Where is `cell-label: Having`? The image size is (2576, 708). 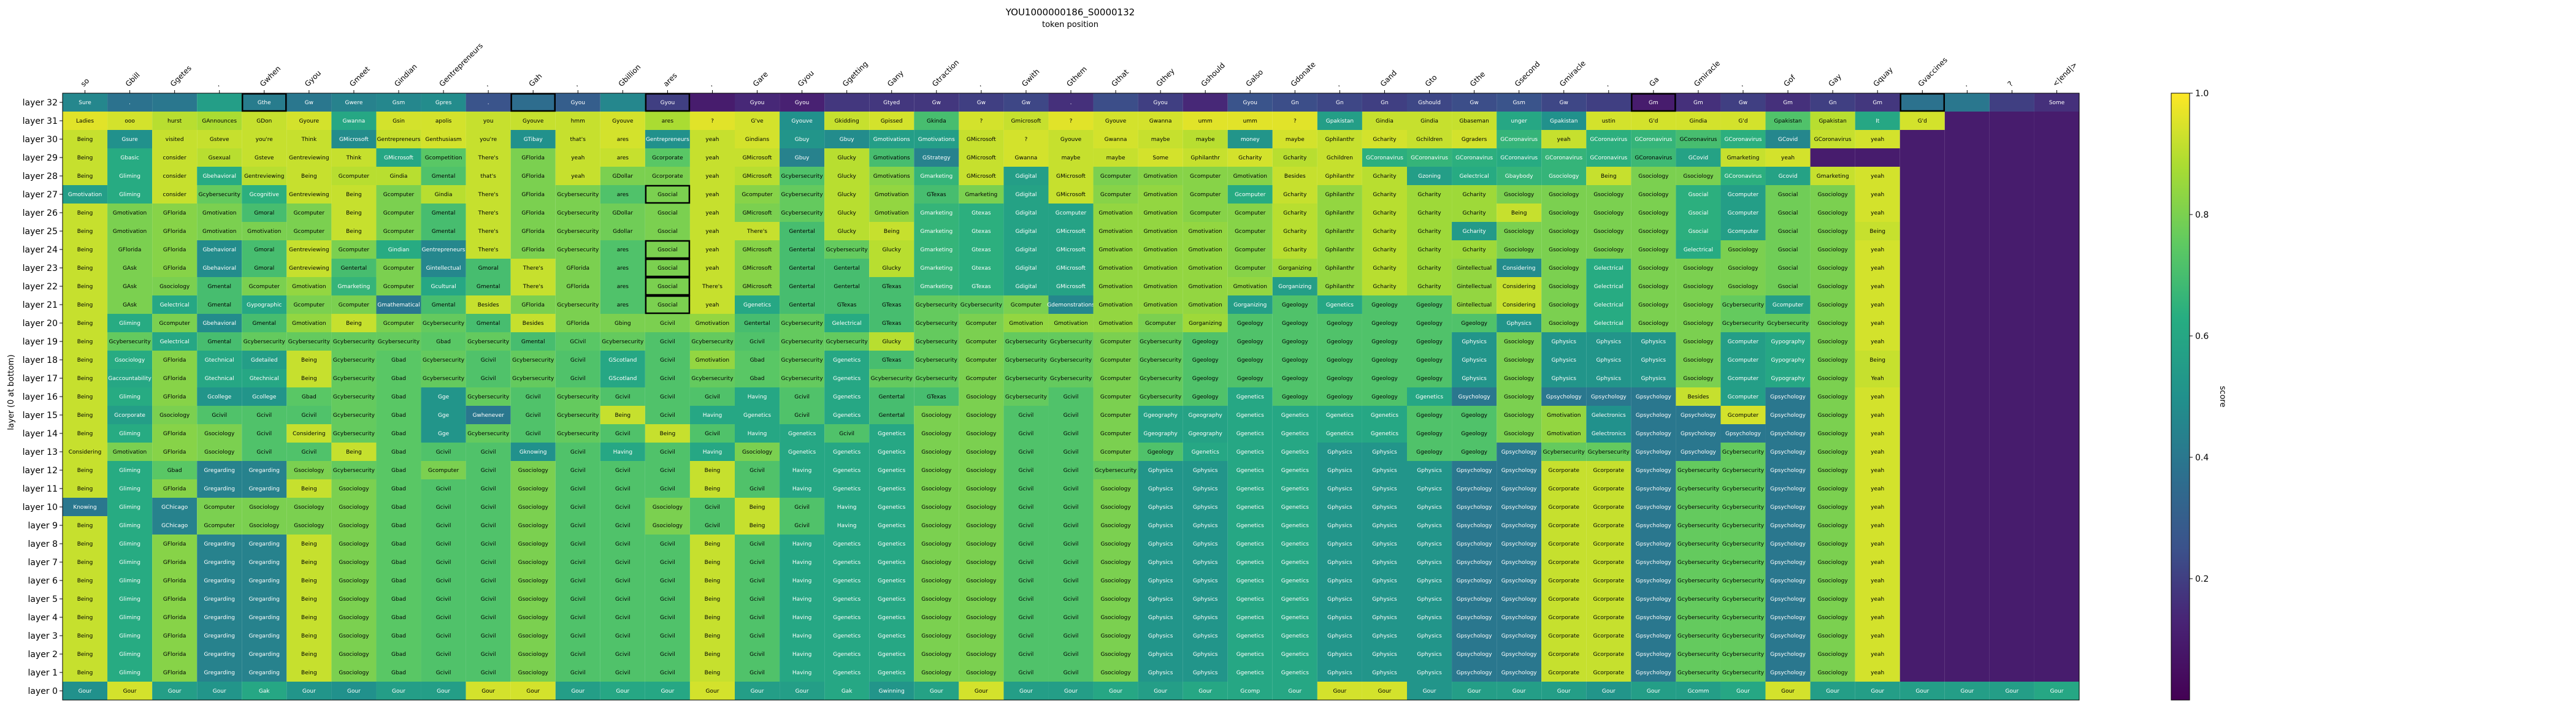
cell-label: Having is located at coordinates (847, 526).